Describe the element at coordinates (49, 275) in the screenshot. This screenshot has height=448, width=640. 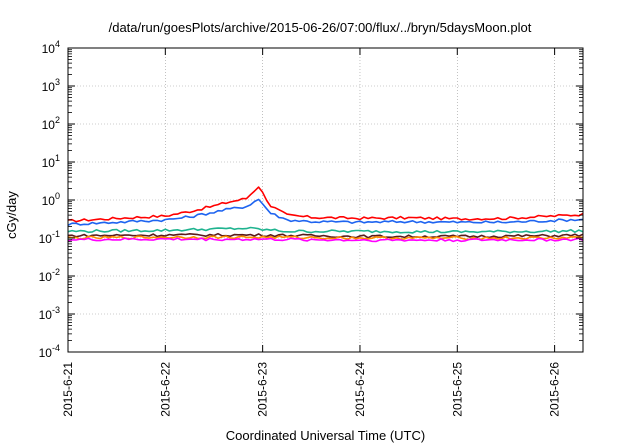
I see `y-tick-label: 10⁻²` at that location.